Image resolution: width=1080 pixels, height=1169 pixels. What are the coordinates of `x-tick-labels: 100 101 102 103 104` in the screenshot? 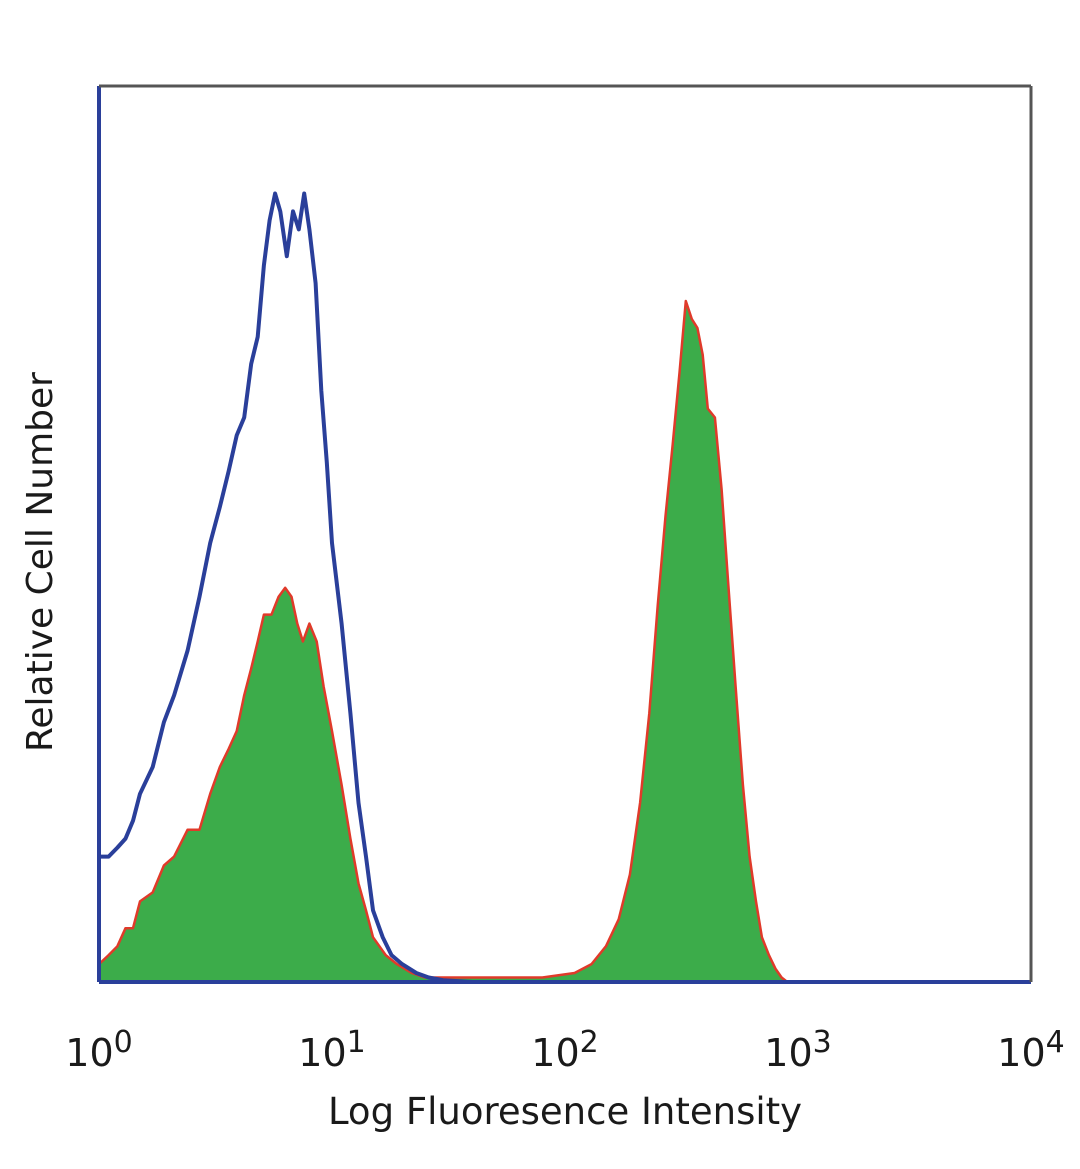 It's located at (564, 1050).